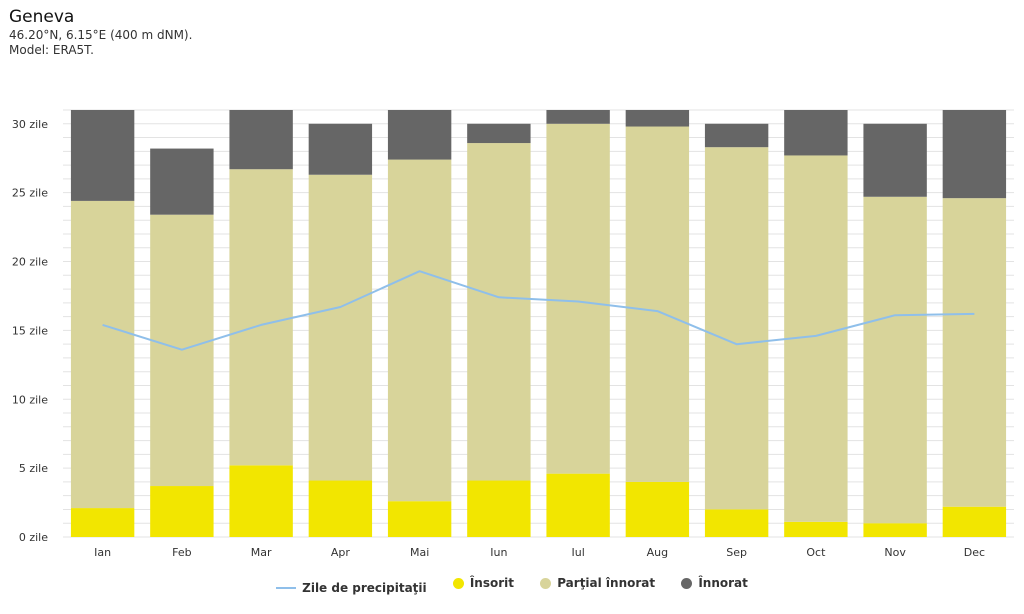 The width and height of the screenshot is (1024, 614). Describe the element at coordinates (261, 140) in the screenshot. I see `bar-overcast-mar` at that location.